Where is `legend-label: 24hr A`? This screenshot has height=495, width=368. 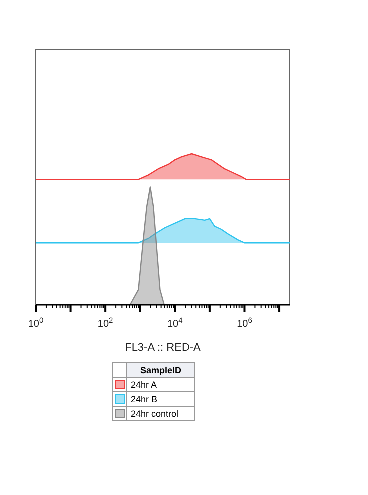 legend-label: 24hr A is located at coordinates (144, 385).